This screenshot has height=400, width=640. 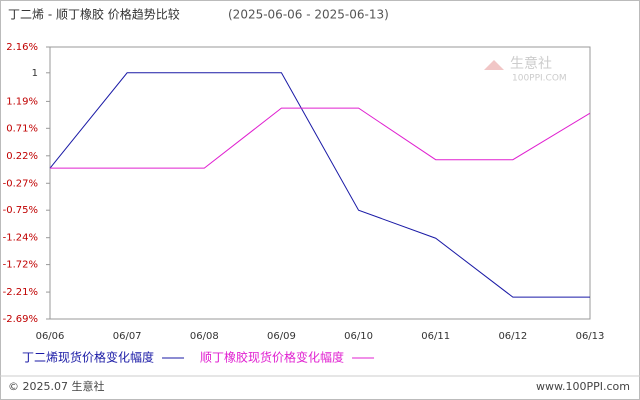 What do you see at coordinates (20, 265) in the screenshot?
I see `y-tick-label: -1.72%` at bounding box center [20, 265].